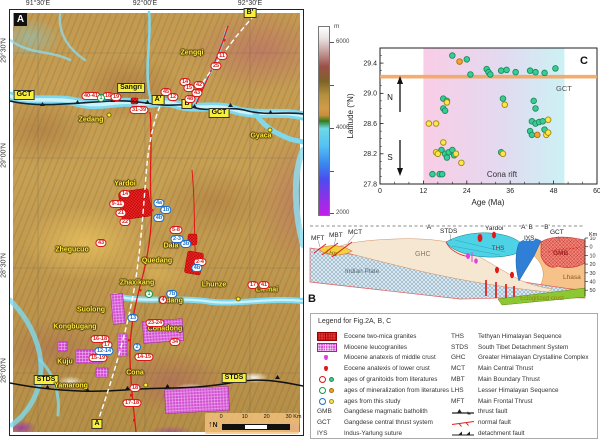  Describe the element at coordinates (524, 422) in the screenshot. I see `legend-item: normal fault` at that location.